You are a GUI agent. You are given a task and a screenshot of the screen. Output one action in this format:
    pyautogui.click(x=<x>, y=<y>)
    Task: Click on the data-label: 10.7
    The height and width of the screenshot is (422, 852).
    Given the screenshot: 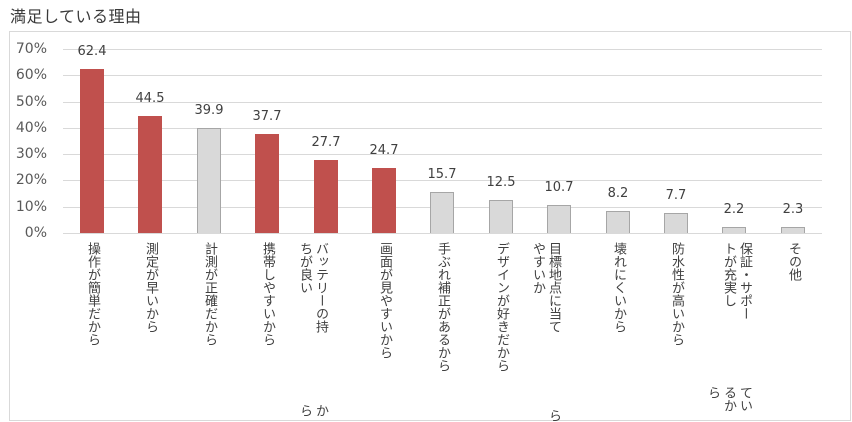 What is the action you would take?
    pyautogui.click(x=559, y=187)
    